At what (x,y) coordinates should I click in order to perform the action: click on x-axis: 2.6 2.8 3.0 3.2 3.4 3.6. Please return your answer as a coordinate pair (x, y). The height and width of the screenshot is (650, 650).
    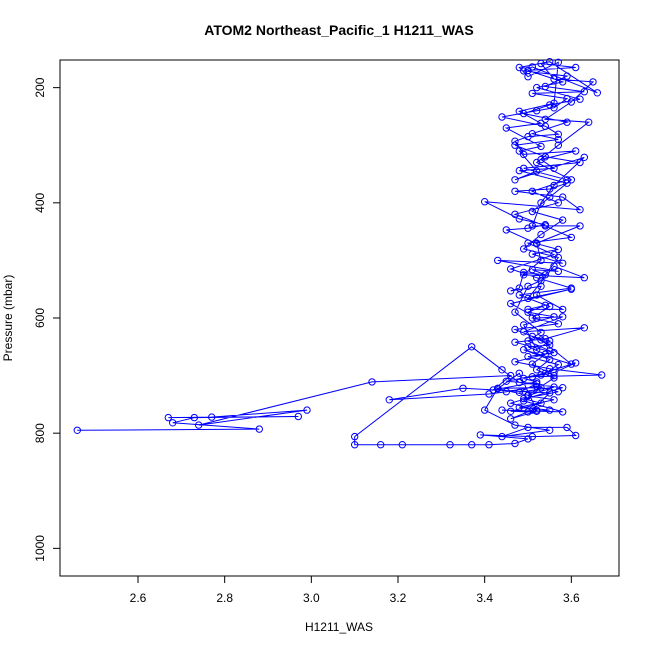
    Looking at the image, I should click on (355, 590).